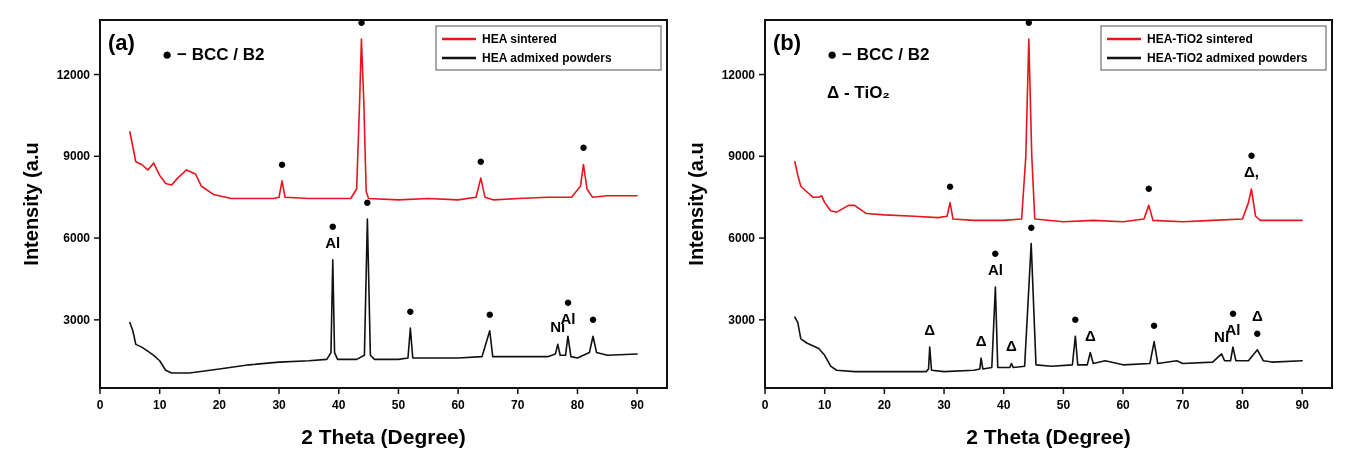 This screenshot has width=1346, height=471. I want to click on legend-label: HEA sintered, so click(519, 39).